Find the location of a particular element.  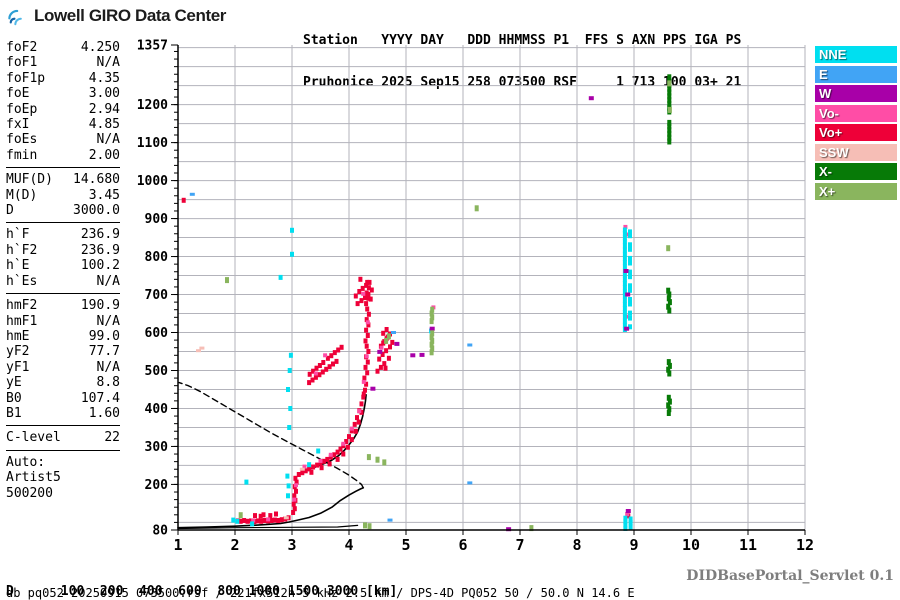

parameter-row-fof1p: foF1p 4.35 is located at coordinates (63, 78).